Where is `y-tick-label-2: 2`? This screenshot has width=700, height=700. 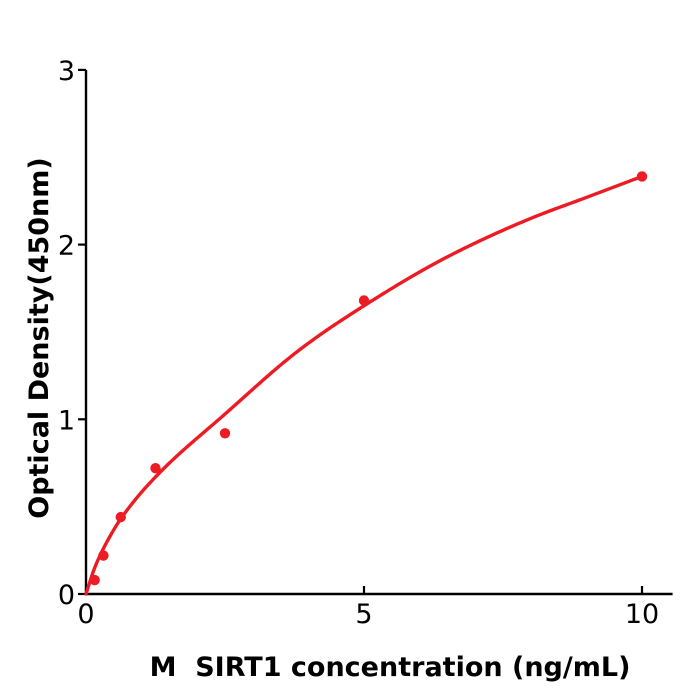
y-tick-label-2: 2 is located at coordinates (66, 246).